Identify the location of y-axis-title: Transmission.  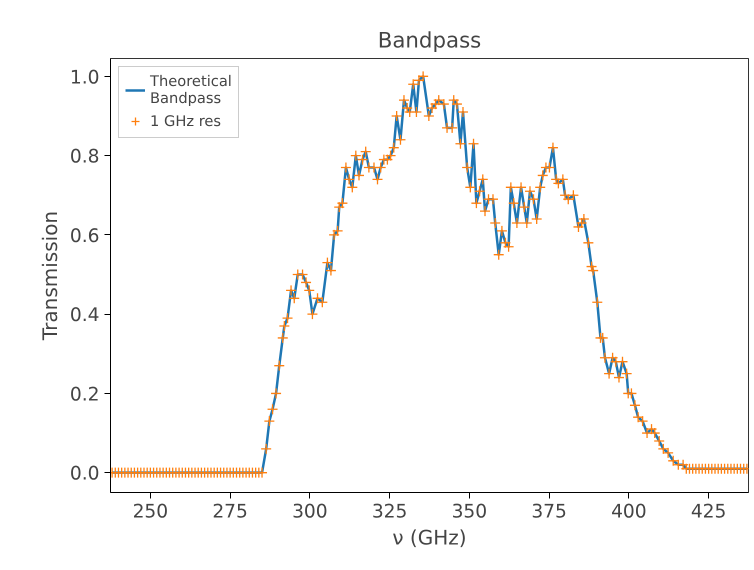
(50, 276).